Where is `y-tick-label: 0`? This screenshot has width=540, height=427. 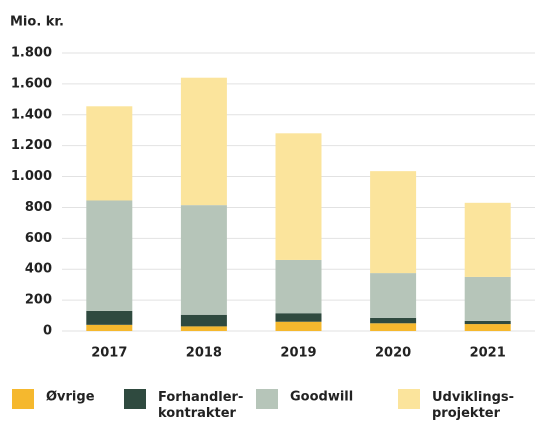 y-tick-label: 0 is located at coordinates (47, 331).